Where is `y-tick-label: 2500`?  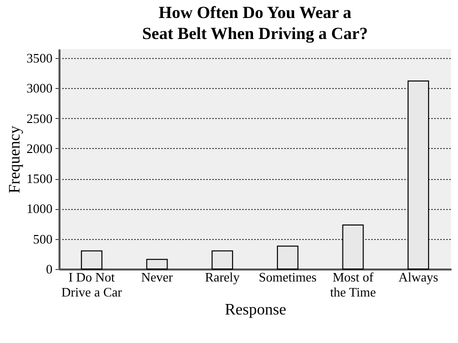 y-tick-label: 2500 is located at coordinates (39, 118).